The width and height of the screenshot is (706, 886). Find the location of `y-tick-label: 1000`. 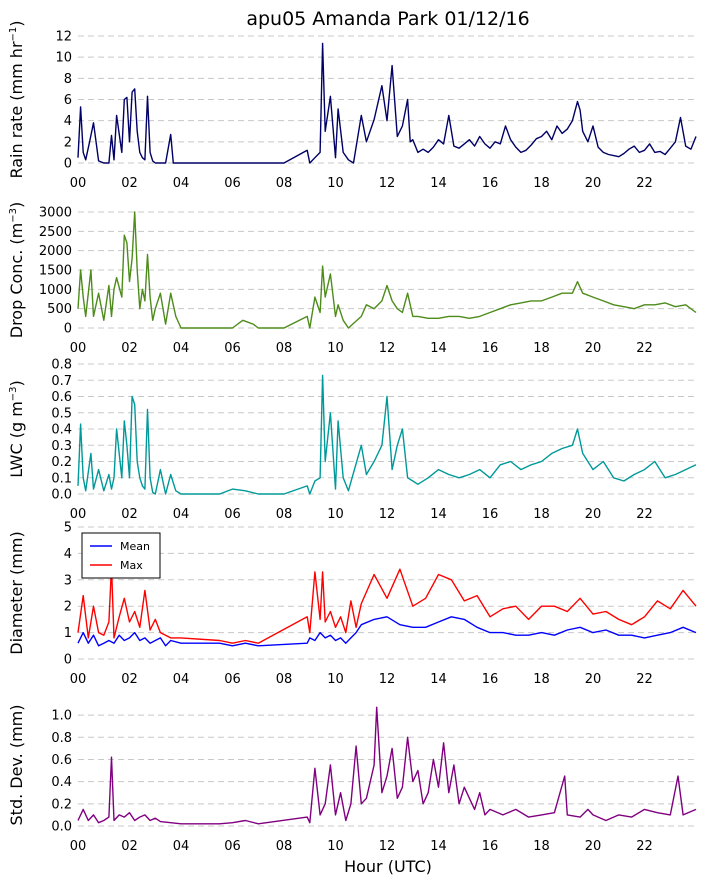

y-tick-label: 1000 is located at coordinates (55, 290).